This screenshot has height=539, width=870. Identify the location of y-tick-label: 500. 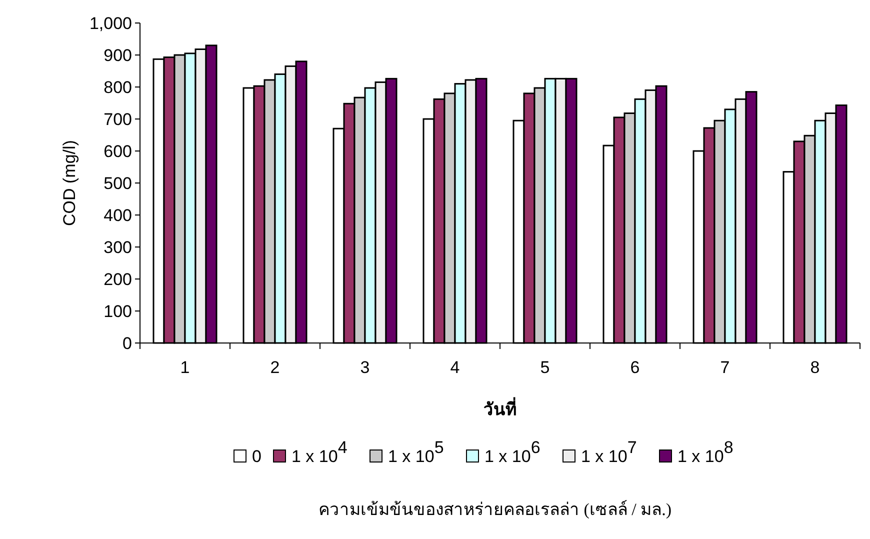
(118, 183).